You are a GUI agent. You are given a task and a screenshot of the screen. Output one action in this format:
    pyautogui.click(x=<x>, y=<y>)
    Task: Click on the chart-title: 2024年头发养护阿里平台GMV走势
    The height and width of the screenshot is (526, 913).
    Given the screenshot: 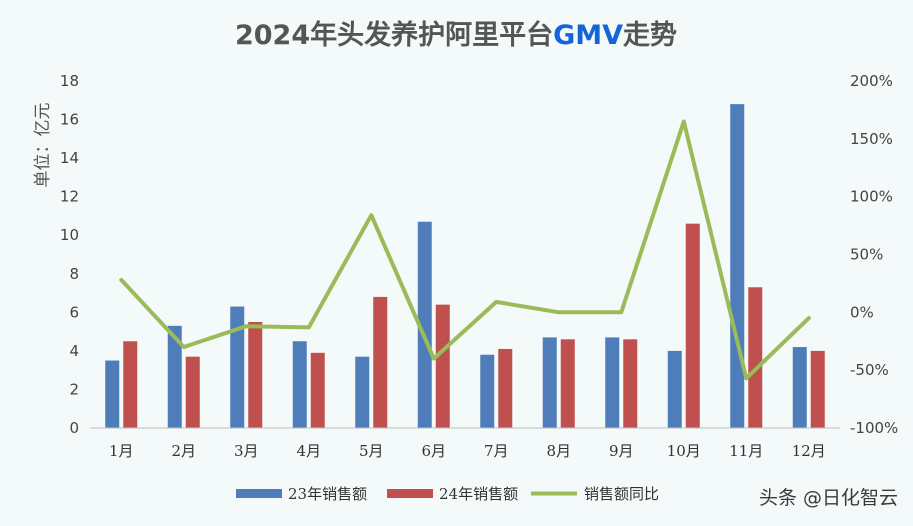 What is the action you would take?
    pyautogui.click(x=456, y=35)
    